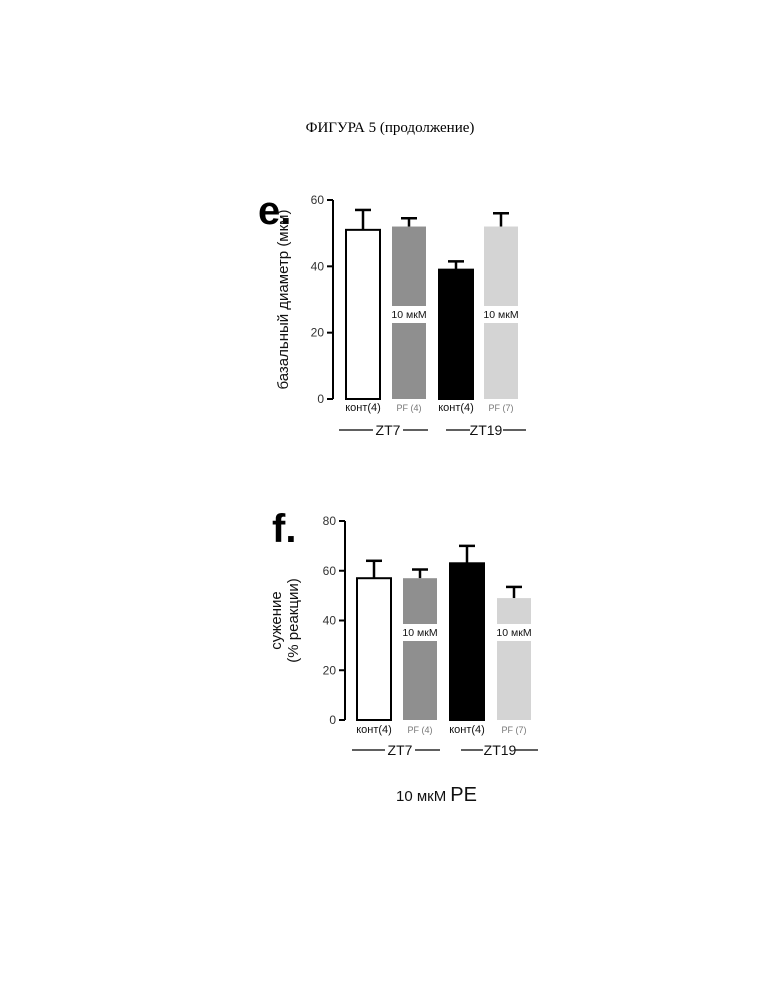 The width and height of the screenshot is (780, 997). What do you see at coordinates (293, 620) in the screenshot?
I see `y-axis-label: (% реакции)` at bounding box center [293, 620].